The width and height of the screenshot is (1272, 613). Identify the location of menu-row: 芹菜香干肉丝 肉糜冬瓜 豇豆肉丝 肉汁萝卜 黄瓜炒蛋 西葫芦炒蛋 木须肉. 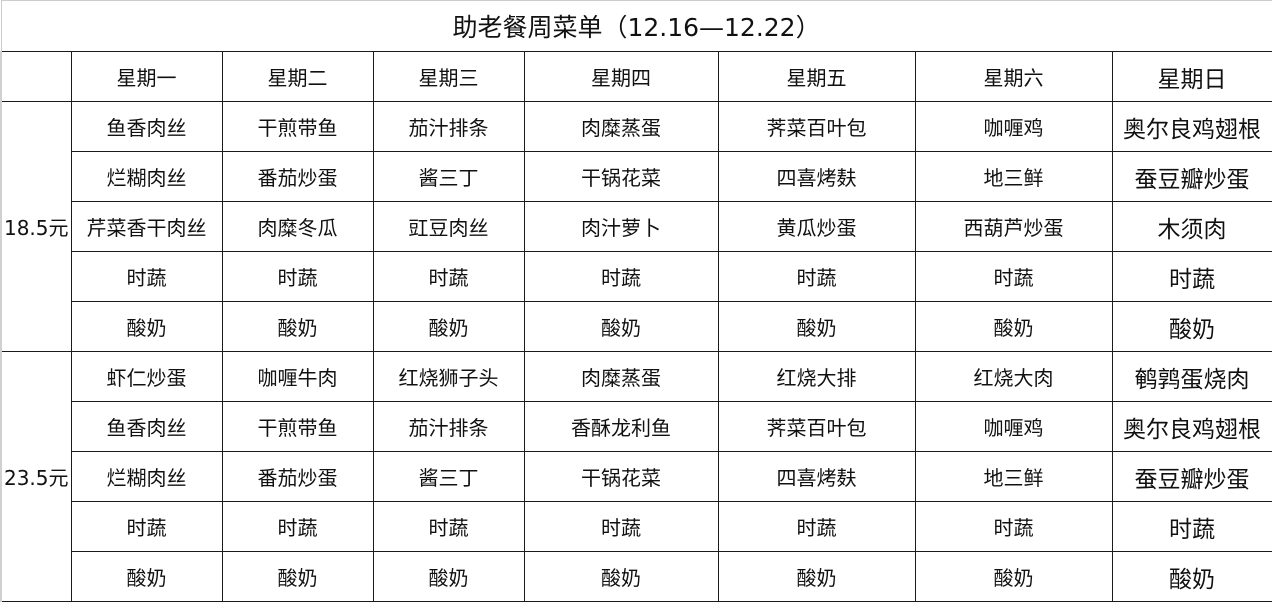
(636, 226).